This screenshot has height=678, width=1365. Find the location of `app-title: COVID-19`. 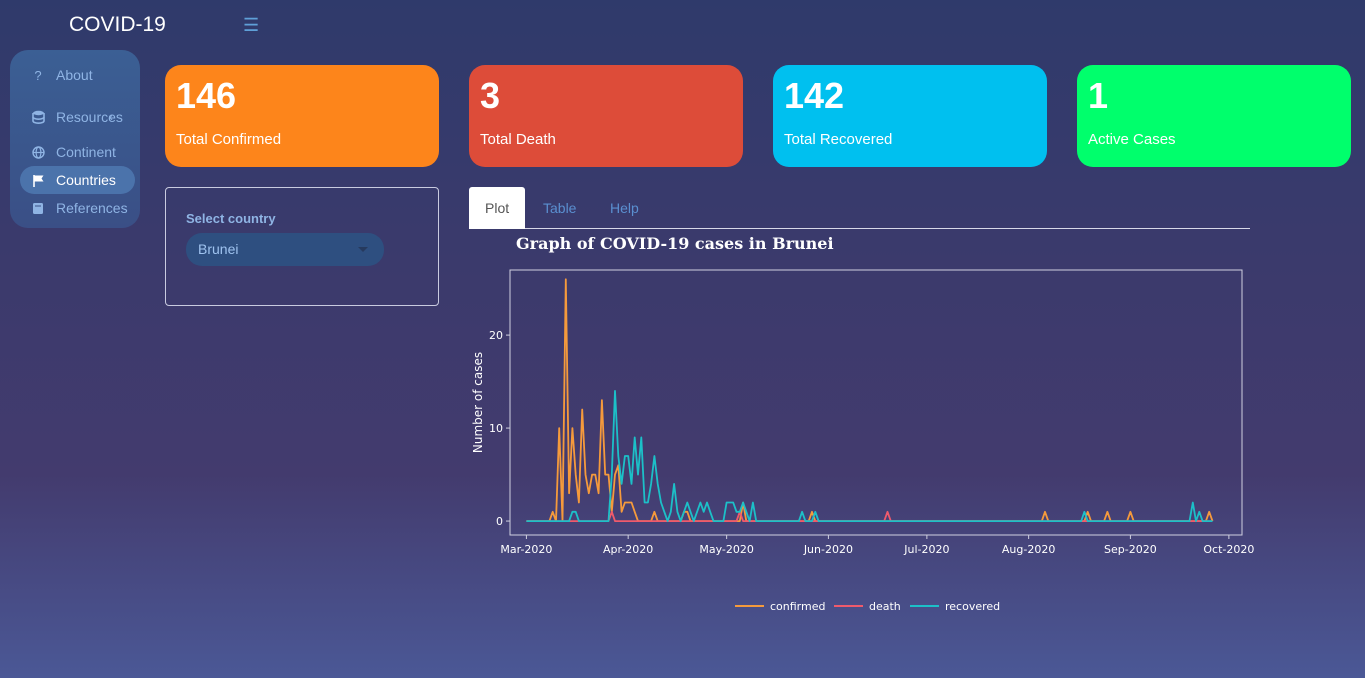

app-title: COVID-19 is located at coordinates (117, 24).